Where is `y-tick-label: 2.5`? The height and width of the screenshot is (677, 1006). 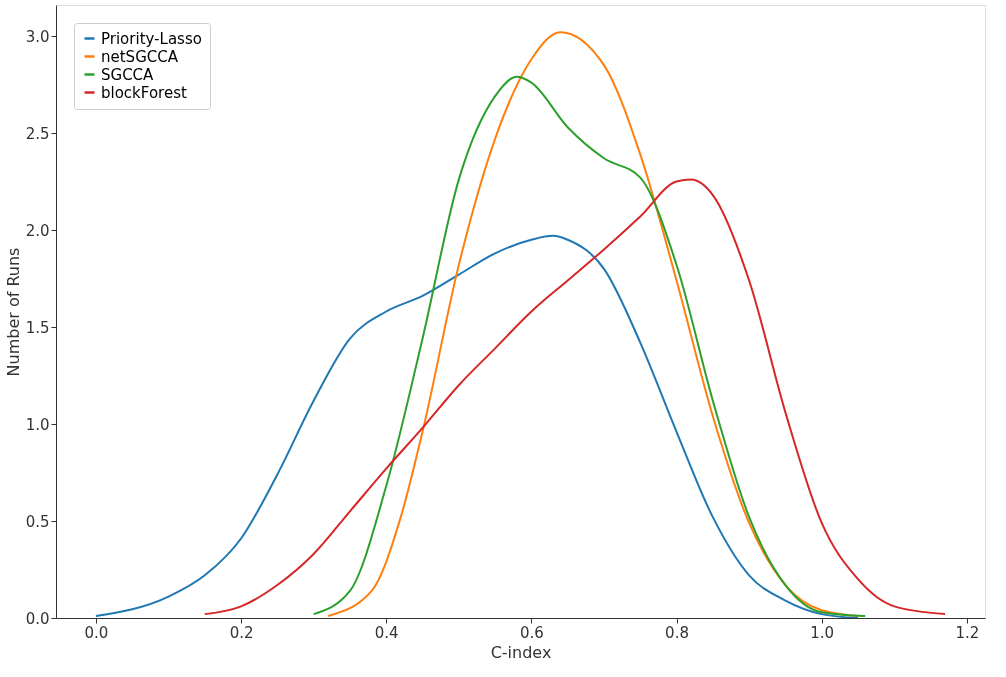 y-tick-label: 2.5 is located at coordinates (37, 133).